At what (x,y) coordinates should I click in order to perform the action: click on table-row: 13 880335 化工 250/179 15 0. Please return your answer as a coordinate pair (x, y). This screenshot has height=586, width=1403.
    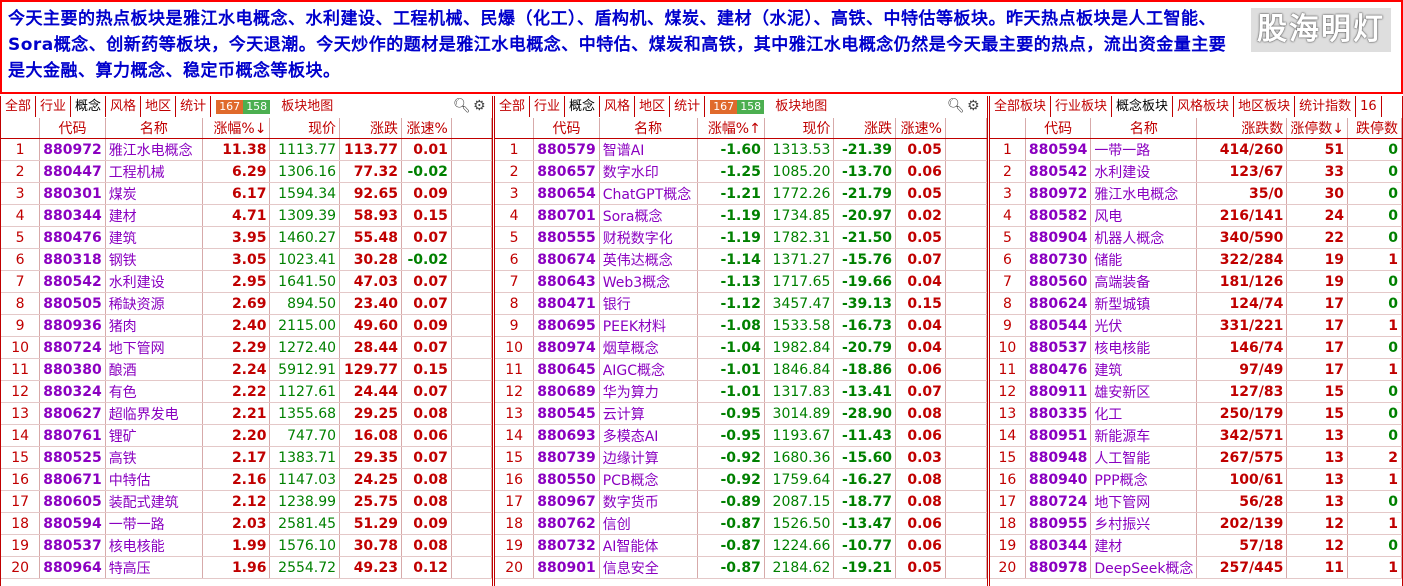
    Looking at the image, I should click on (1196, 413).